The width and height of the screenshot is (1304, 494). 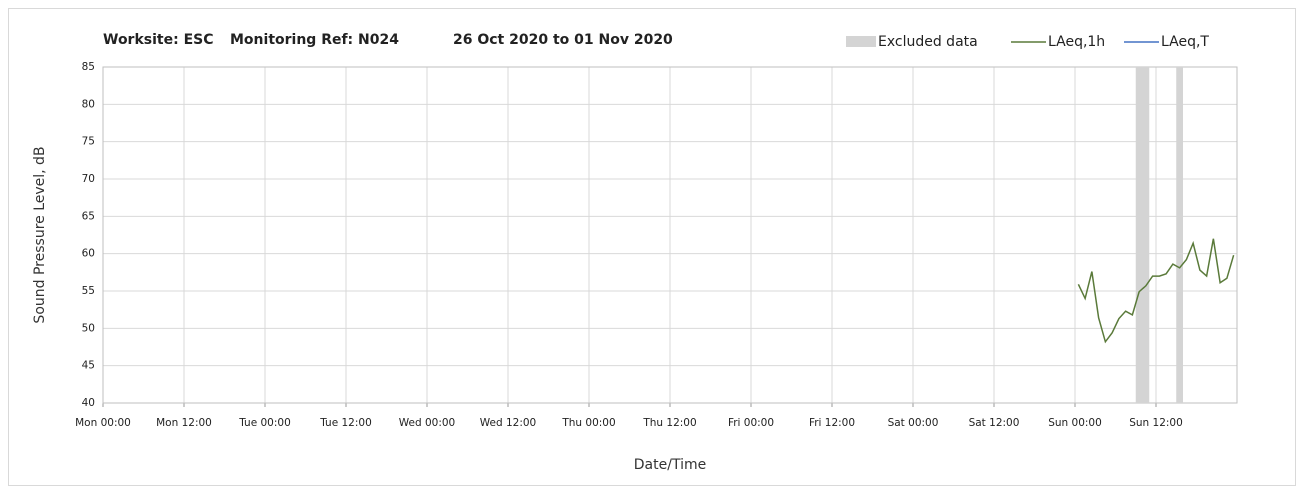 I want to click on y-tick-label: 45, so click(x=88, y=366).